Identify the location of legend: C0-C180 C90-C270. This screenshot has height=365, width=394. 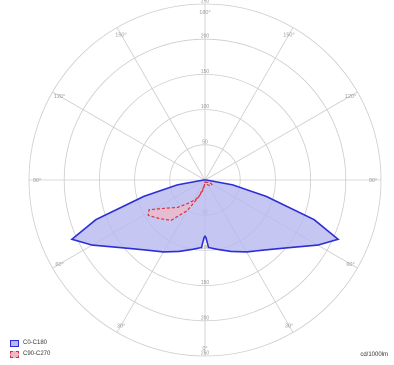
(30, 349).